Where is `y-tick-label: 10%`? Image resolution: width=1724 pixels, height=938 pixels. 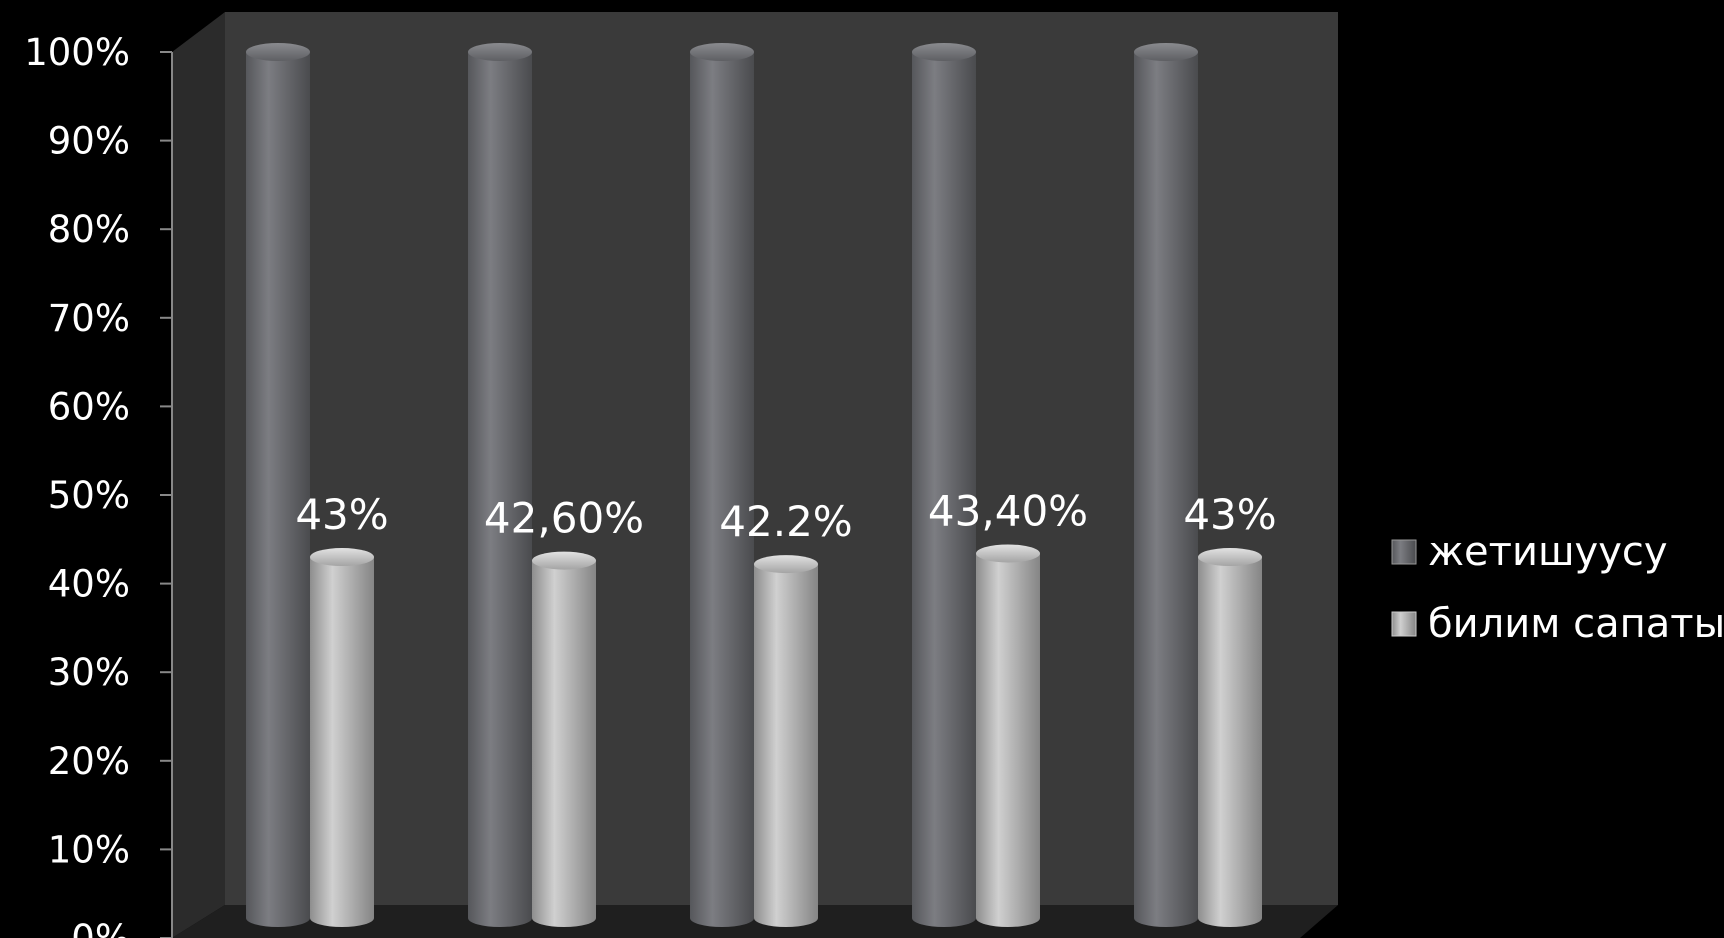
y-tick-label: 10% is located at coordinates (89, 849).